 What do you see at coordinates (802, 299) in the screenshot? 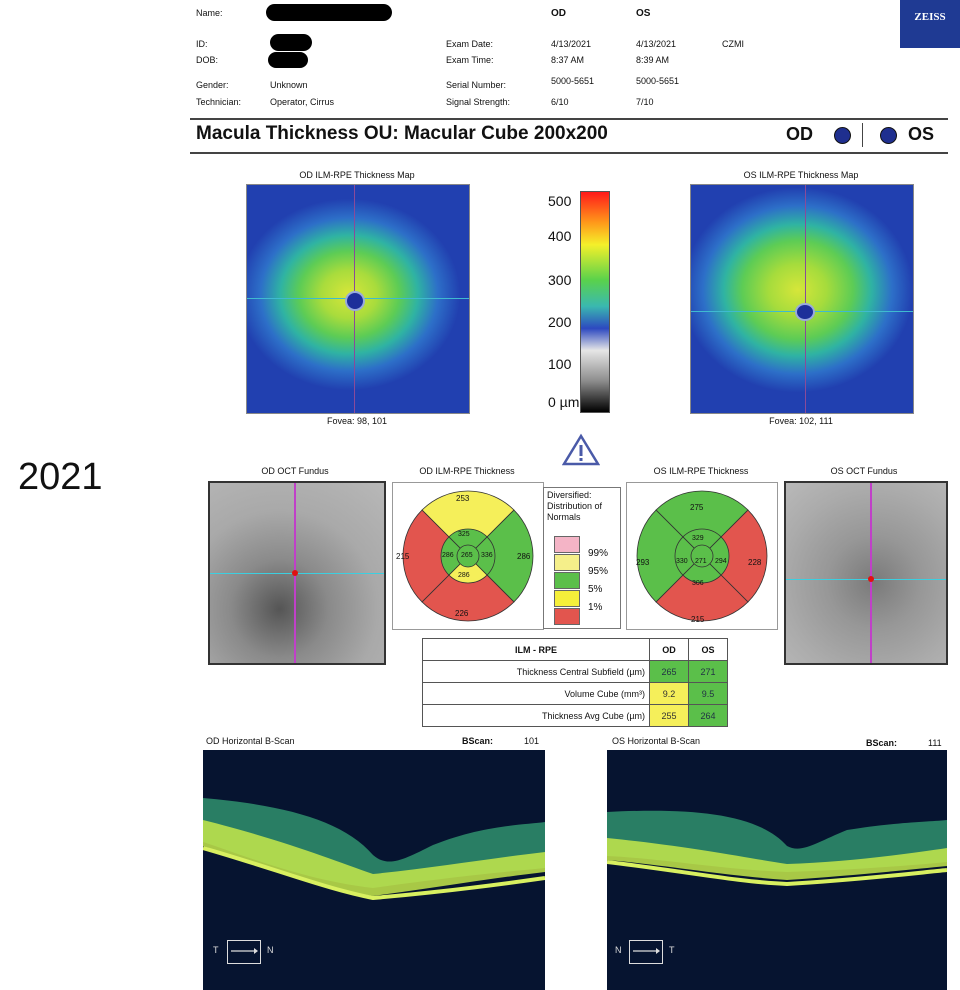
I see `os-thickness-map` at bounding box center [802, 299].